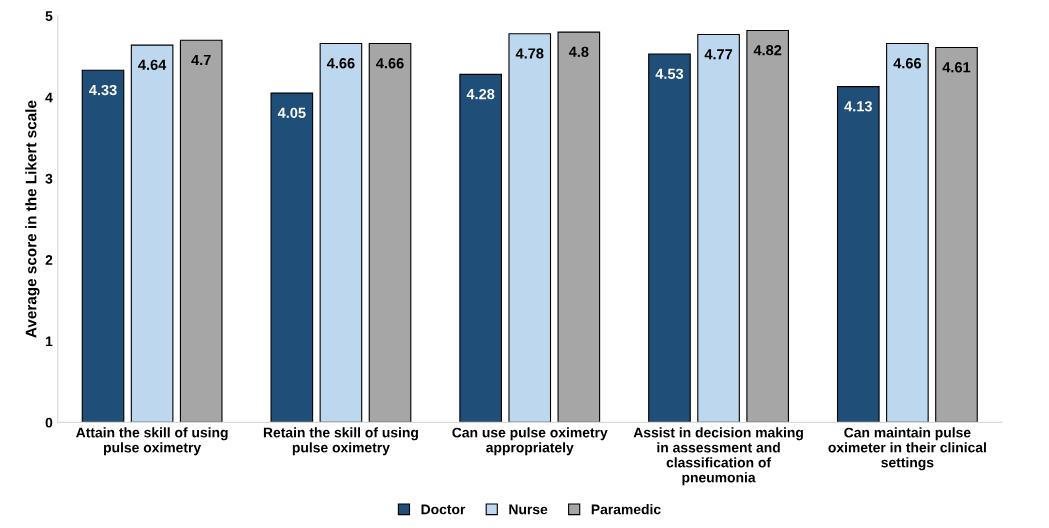  What do you see at coordinates (528, 509) in the screenshot?
I see `legend-label: Nurse` at bounding box center [528, 509].